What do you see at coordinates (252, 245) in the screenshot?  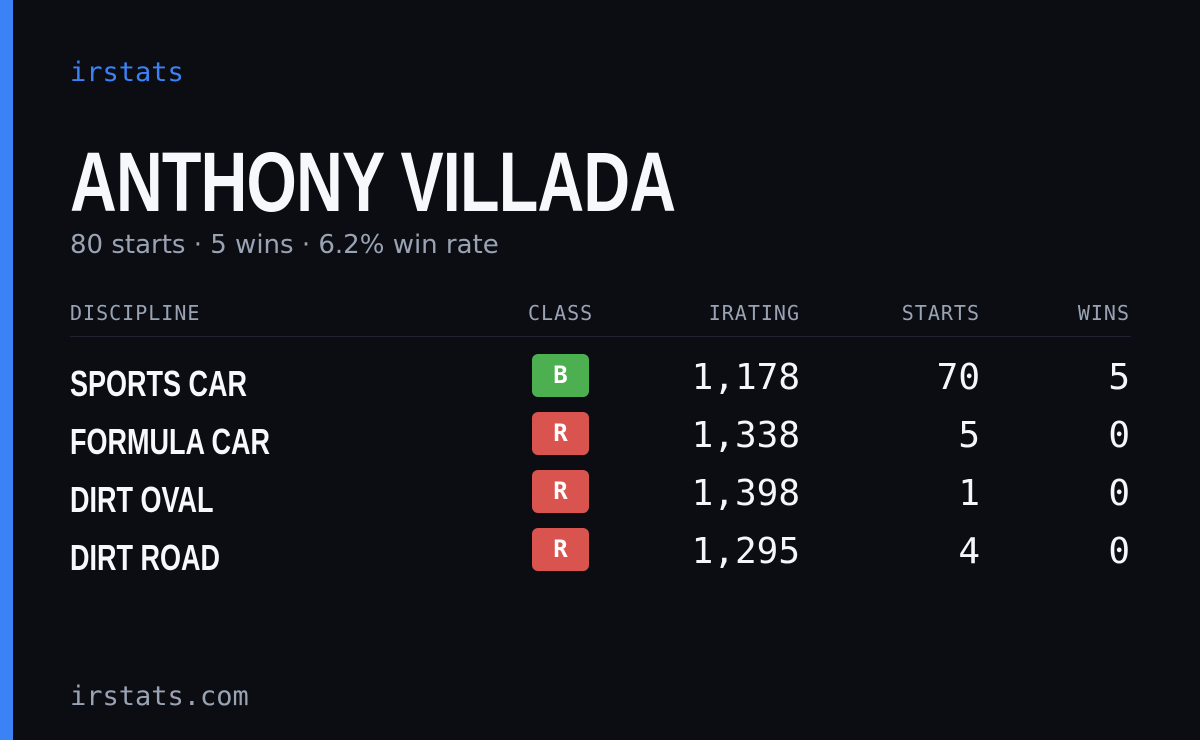 I see `wins-summary: 5 wins` at bounding box center [252, 245].